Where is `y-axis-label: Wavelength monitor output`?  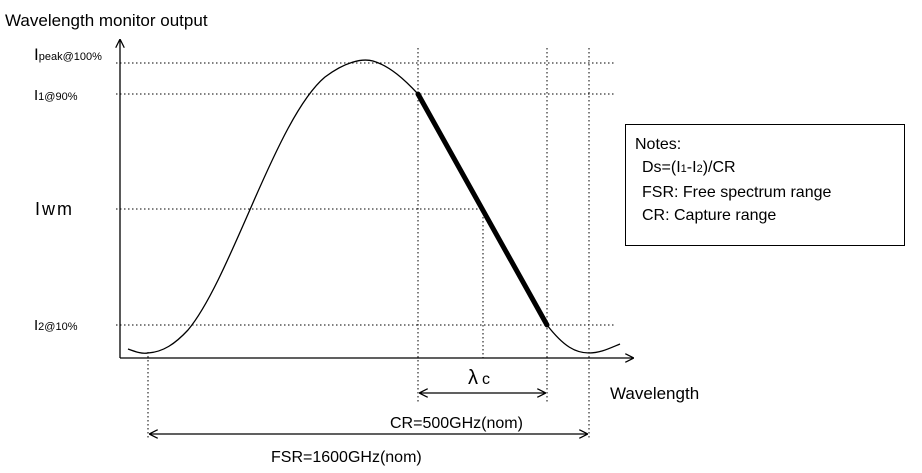 y-axis-label: Wavelength monitor output is located at coordinates (106, 20).